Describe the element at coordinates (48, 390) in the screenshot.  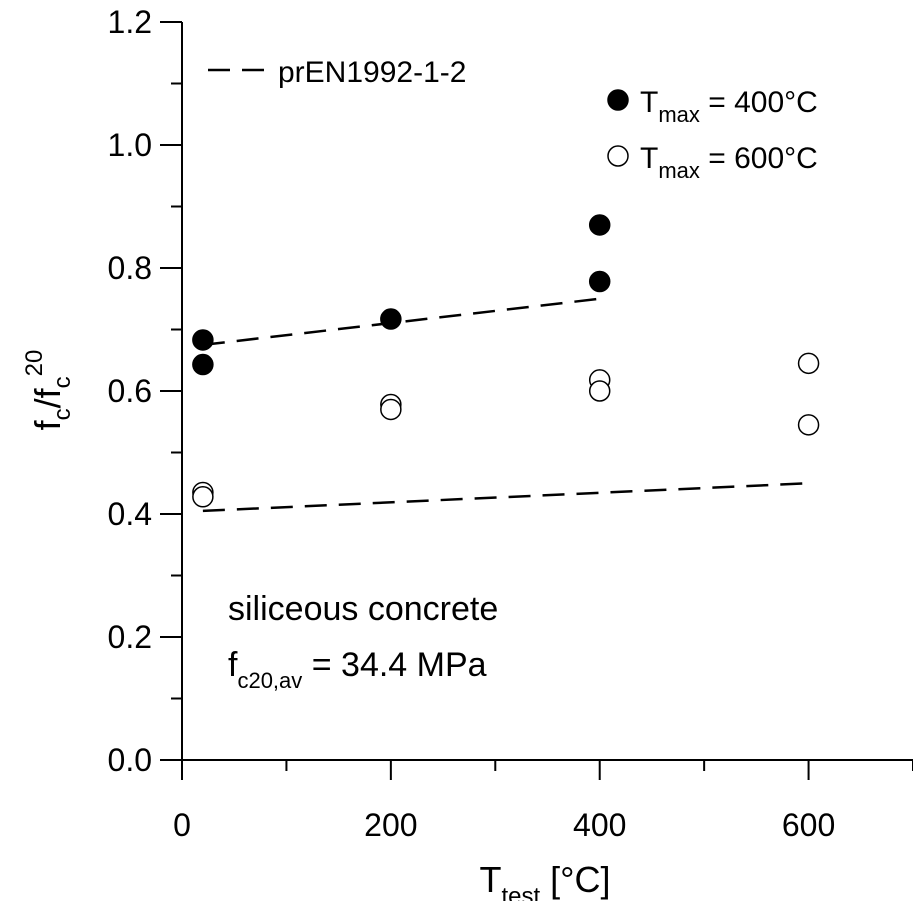
I see `y-axis-label: fc/fc20` at that location.